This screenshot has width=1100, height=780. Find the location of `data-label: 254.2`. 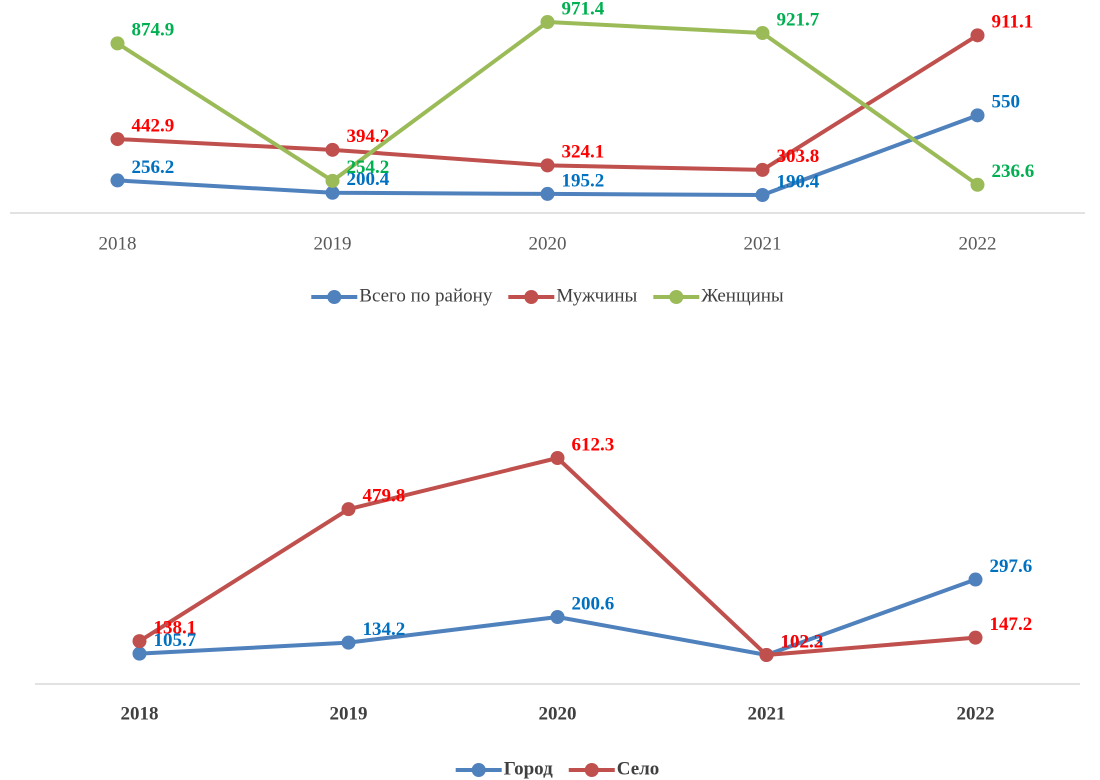

data-label: 254.2 is located at coordinates (368, 167).